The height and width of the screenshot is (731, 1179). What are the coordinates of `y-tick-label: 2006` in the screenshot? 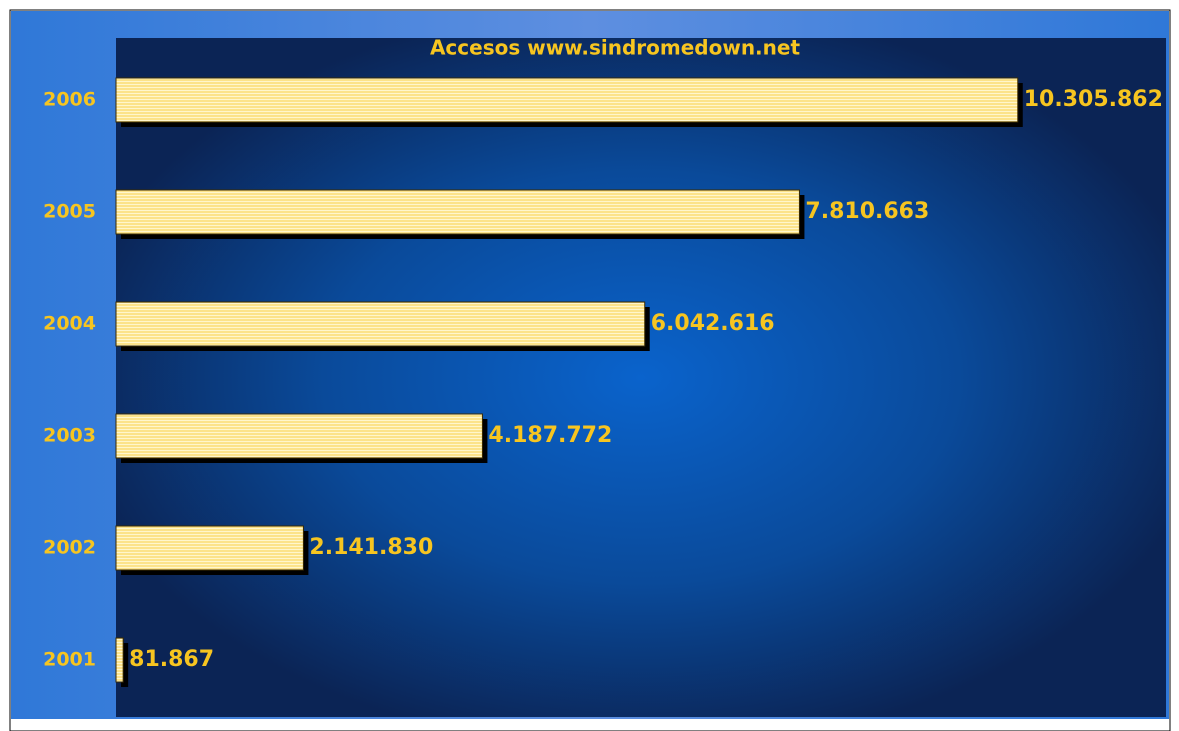 It's located at (69, 100).